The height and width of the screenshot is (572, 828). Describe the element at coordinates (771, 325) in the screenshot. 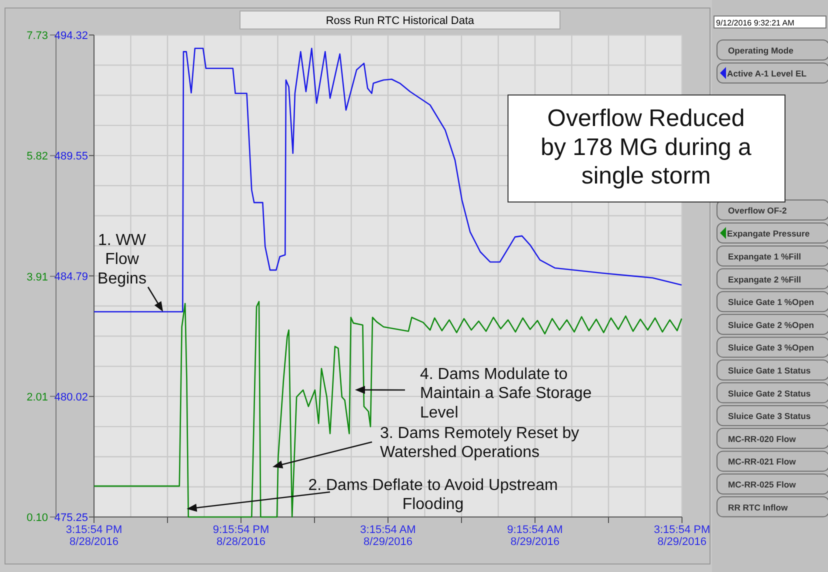

I see `text: Sluice Gate 2 %Open` at that location.